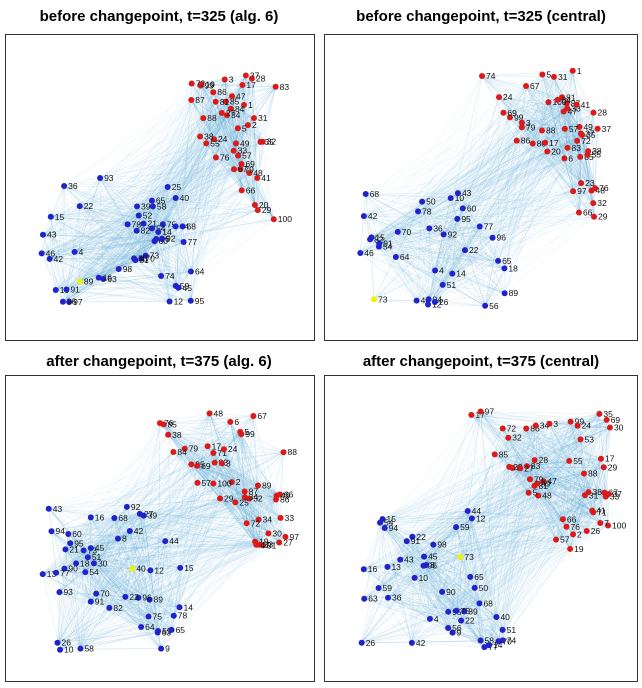  What do you see at coordinates (441, 270) in the screenshot?
I see `node-label: 4` at bounding box center [441, 270].